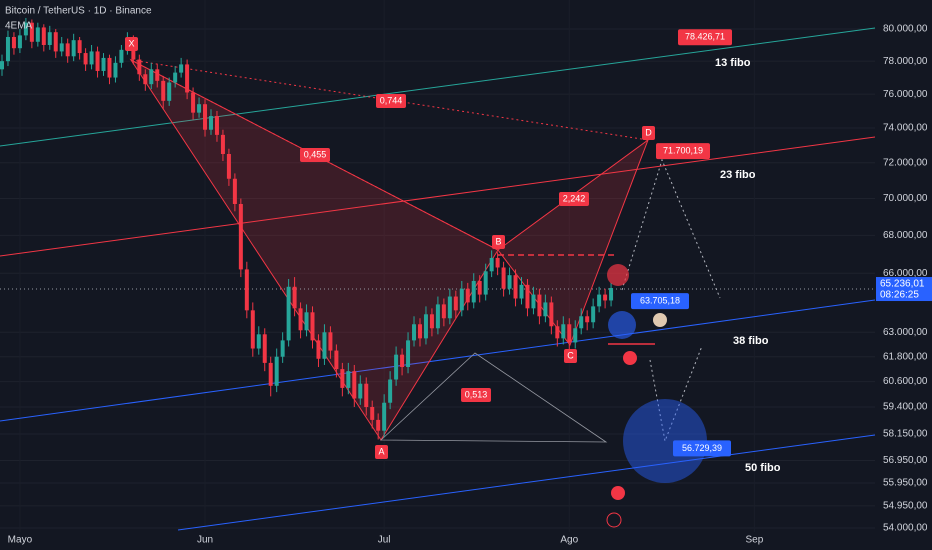 The height and width of the screenshot is (550, 932). What do you see at coordinates (702, 448) in the screenshot?
I see `price-tag-label: 56.729,39` at bounding box center [702, 448].